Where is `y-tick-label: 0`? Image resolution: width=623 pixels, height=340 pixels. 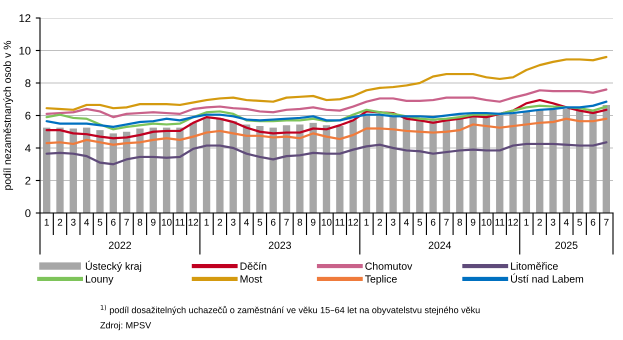 y-tick-label: 0 is located at coordinates (28, 213).